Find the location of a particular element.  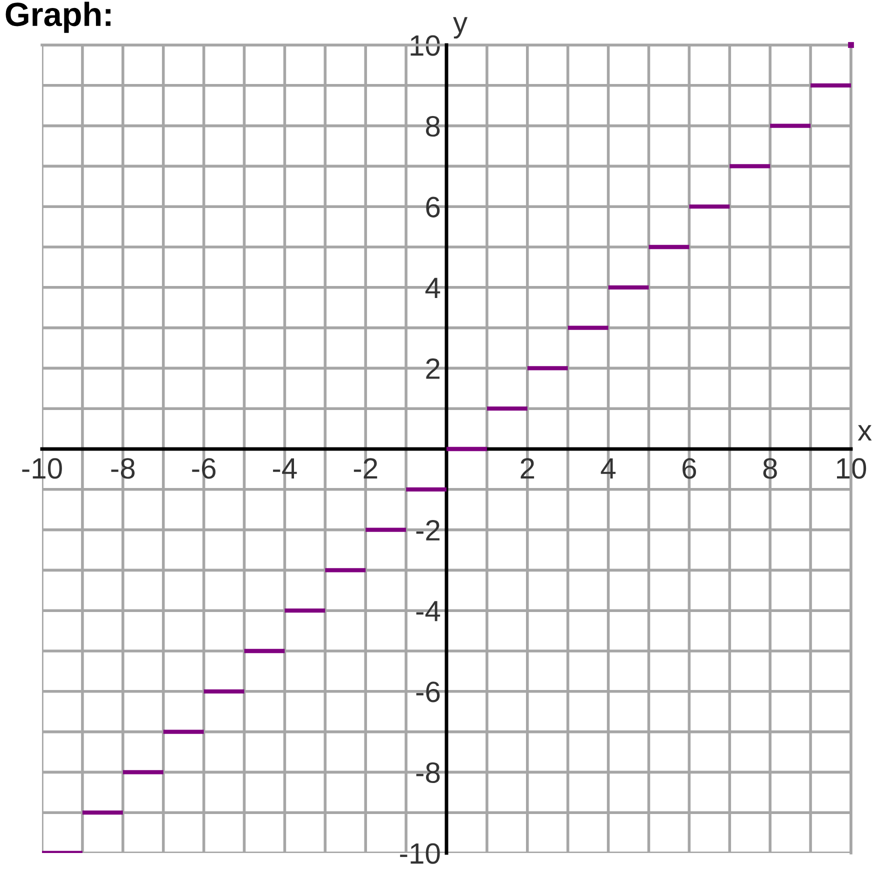

x-tick-label: -8 is located at coordinates (123, 468).